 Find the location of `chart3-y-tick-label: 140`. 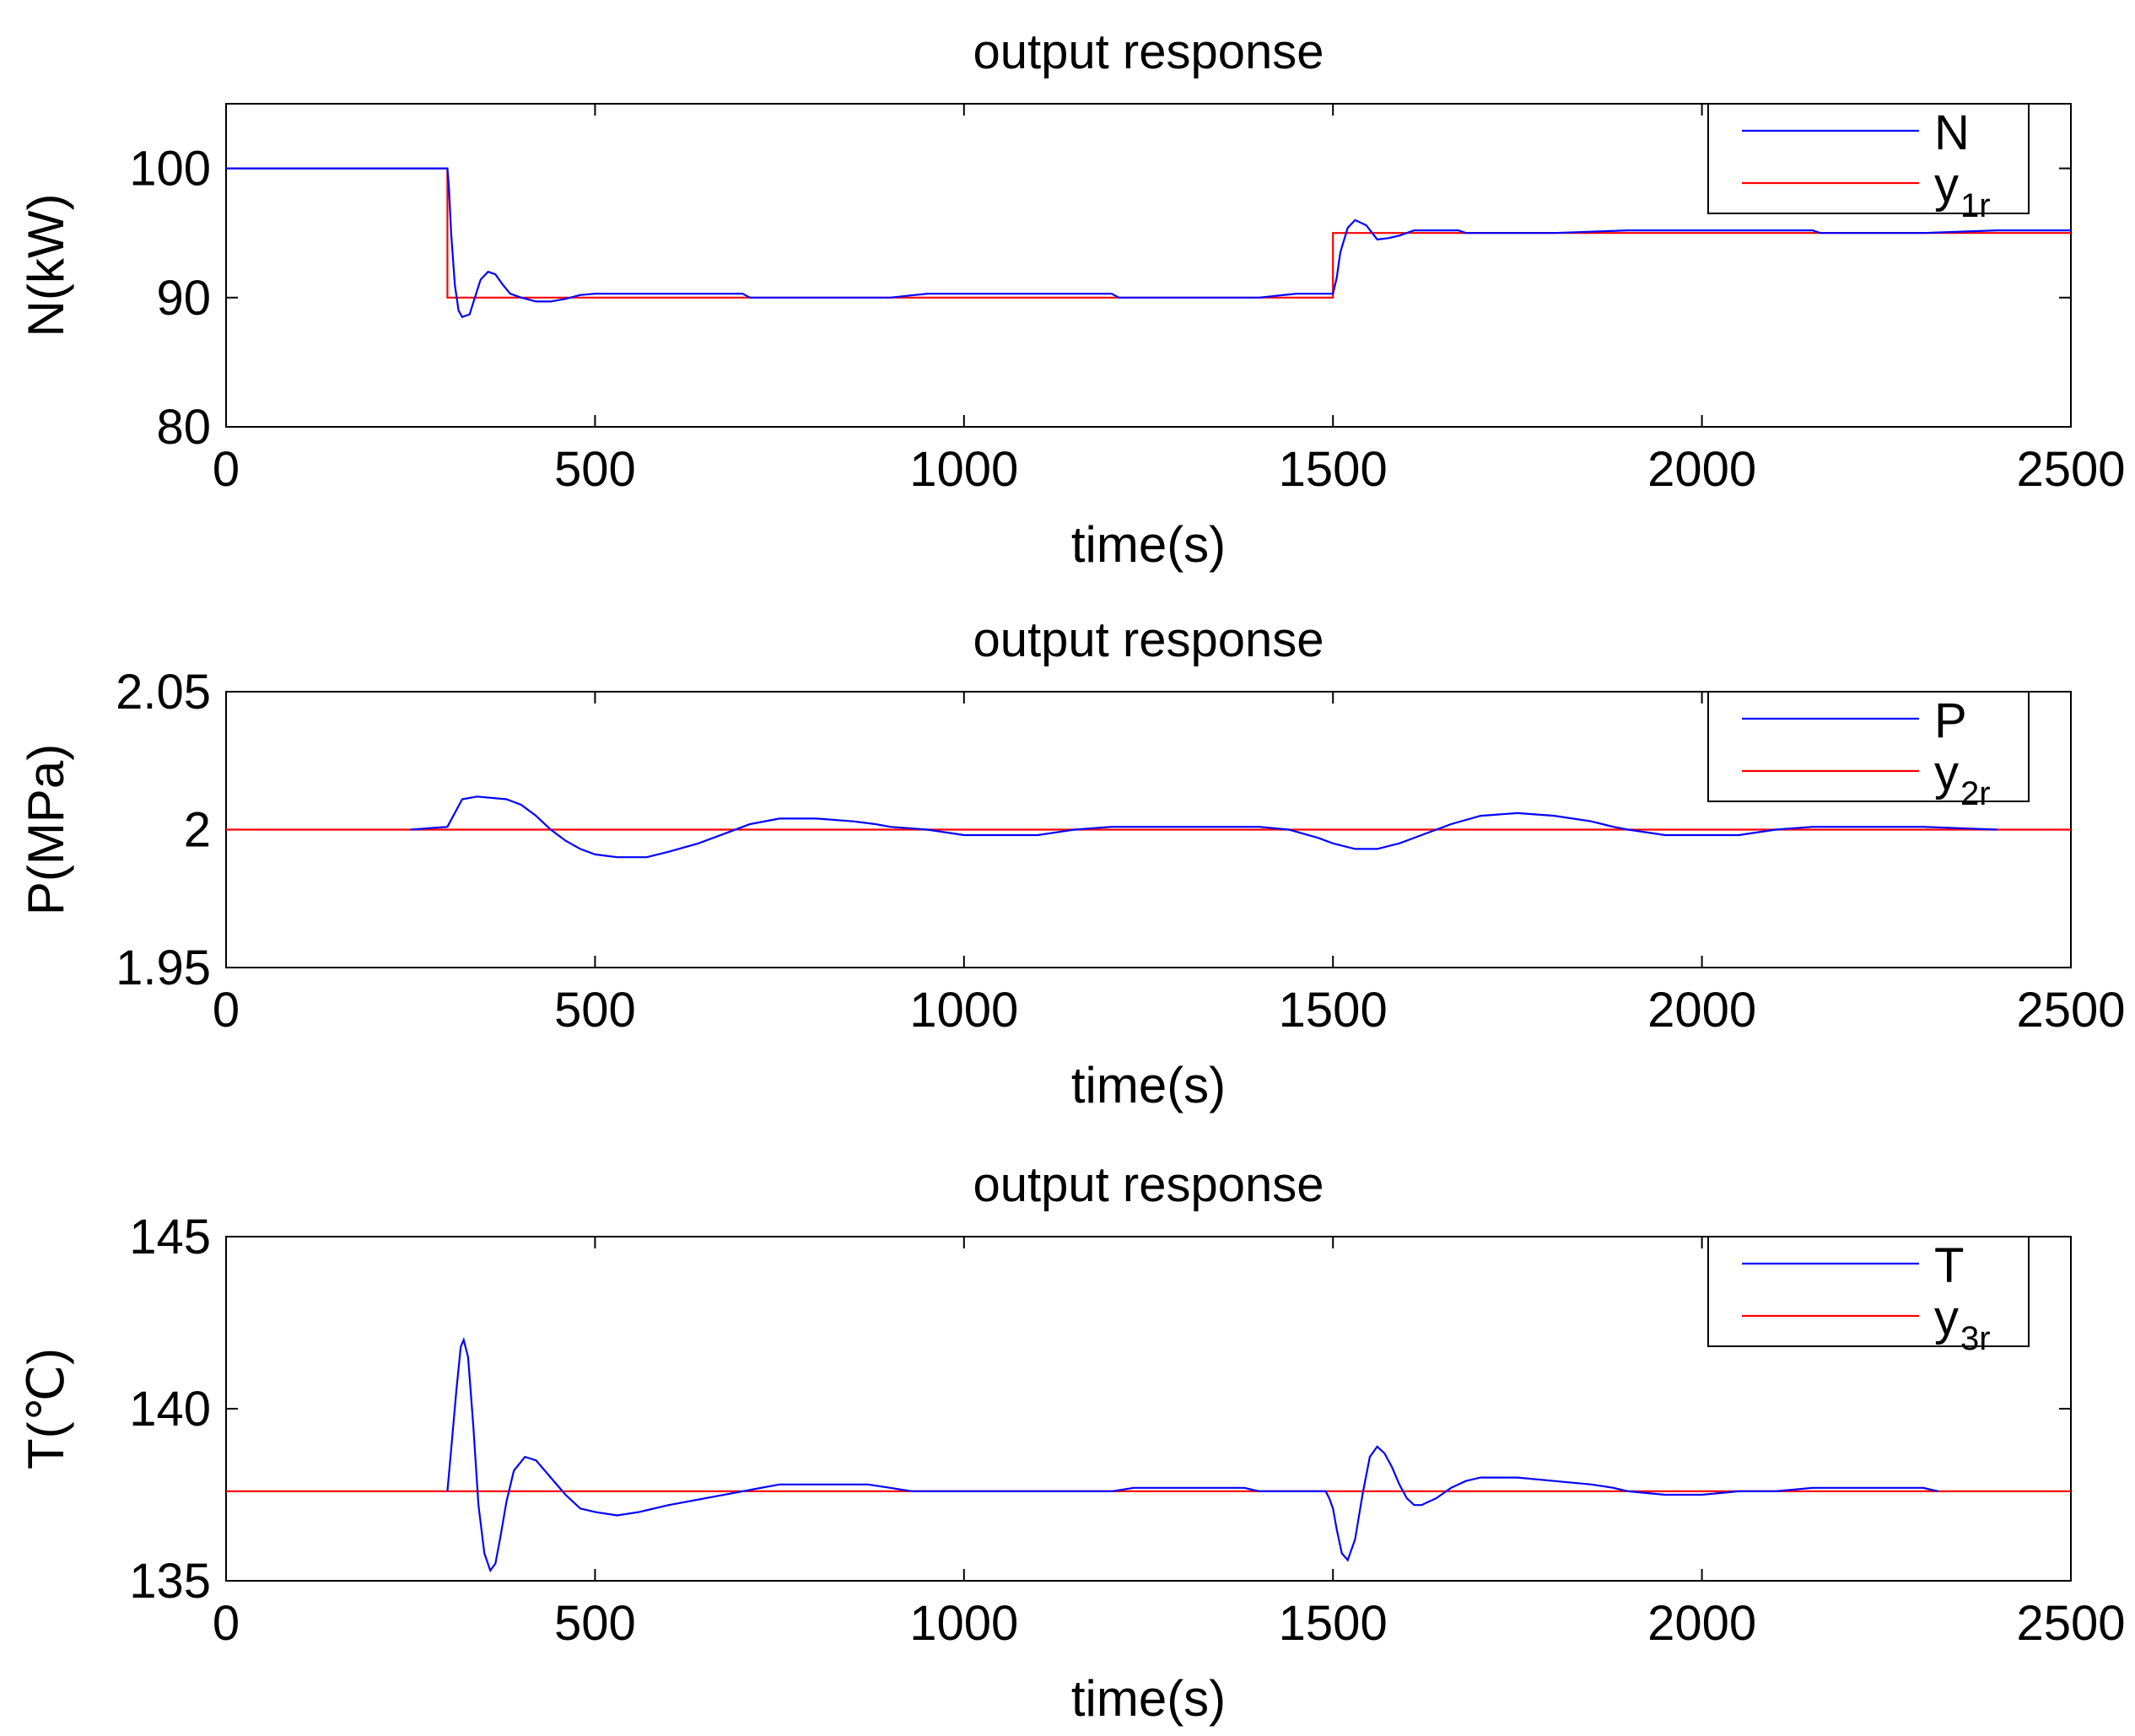

chart3-y-tick-label: 140 is located at coordinates (170, 1410).